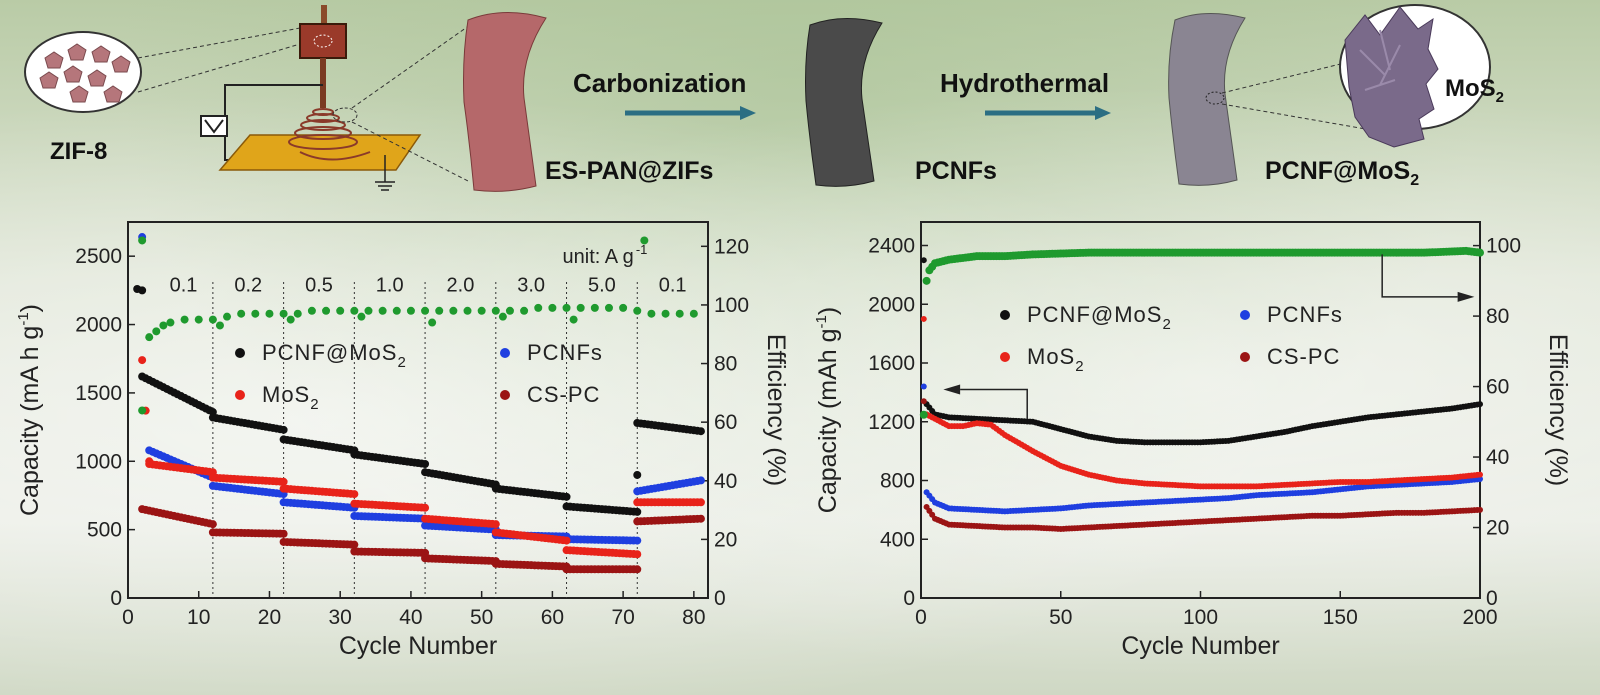 The height and width of the screenshot is (695, 1600). I want to click on zif8-particles-icon, so click(83, 72).